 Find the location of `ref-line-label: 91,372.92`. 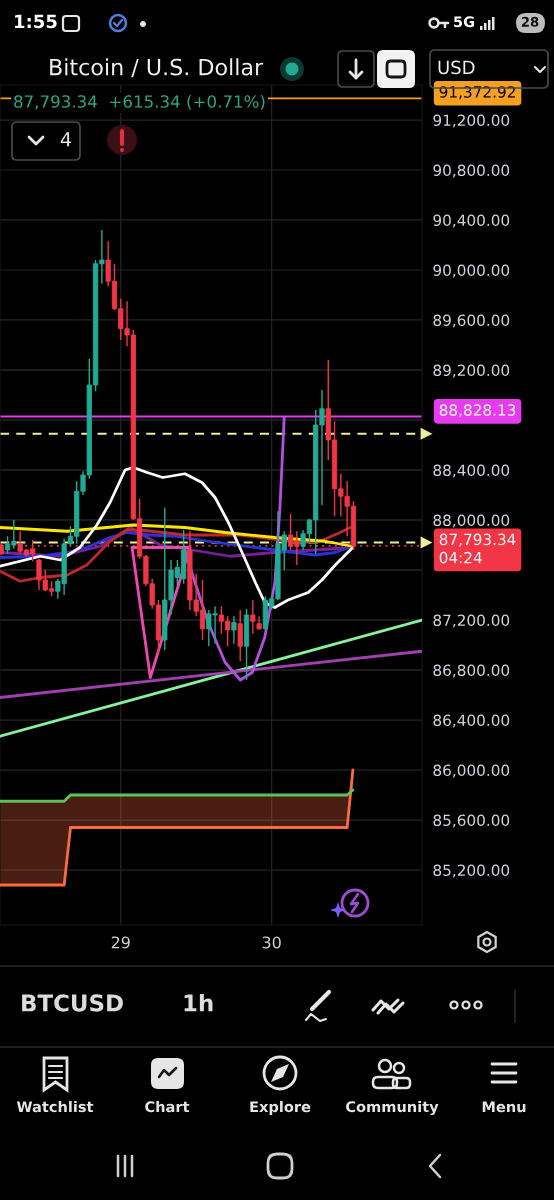

ref-line-label: 91,372.92 is located at coordinates (477, 93).